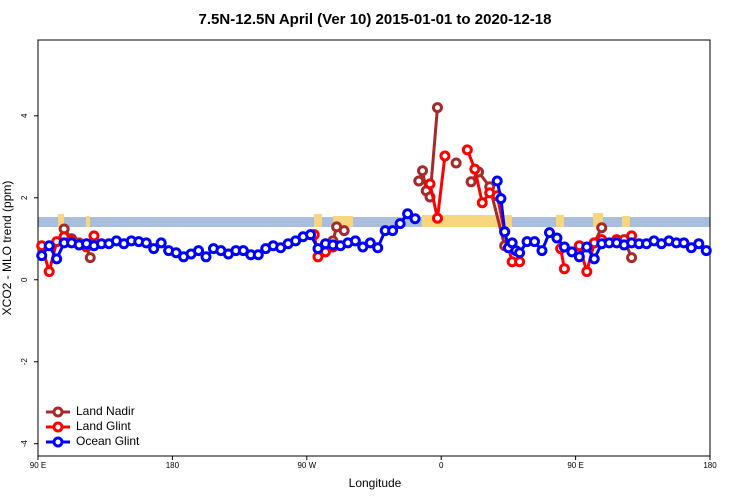 This screenshot has width=750, height=500. What do you see at coordinates (108, 441) in the screenshot?
I see `legend-label: Ocean Glint` at bounding box center [108, 441].